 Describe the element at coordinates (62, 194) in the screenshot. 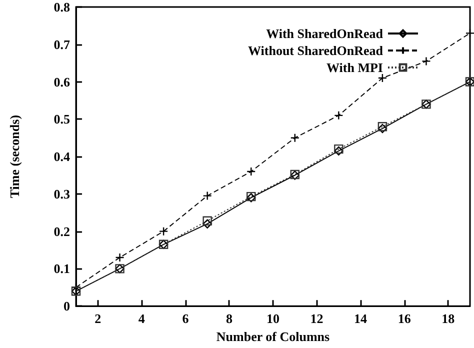

I see `y-tick-label: 0.3` at that location.